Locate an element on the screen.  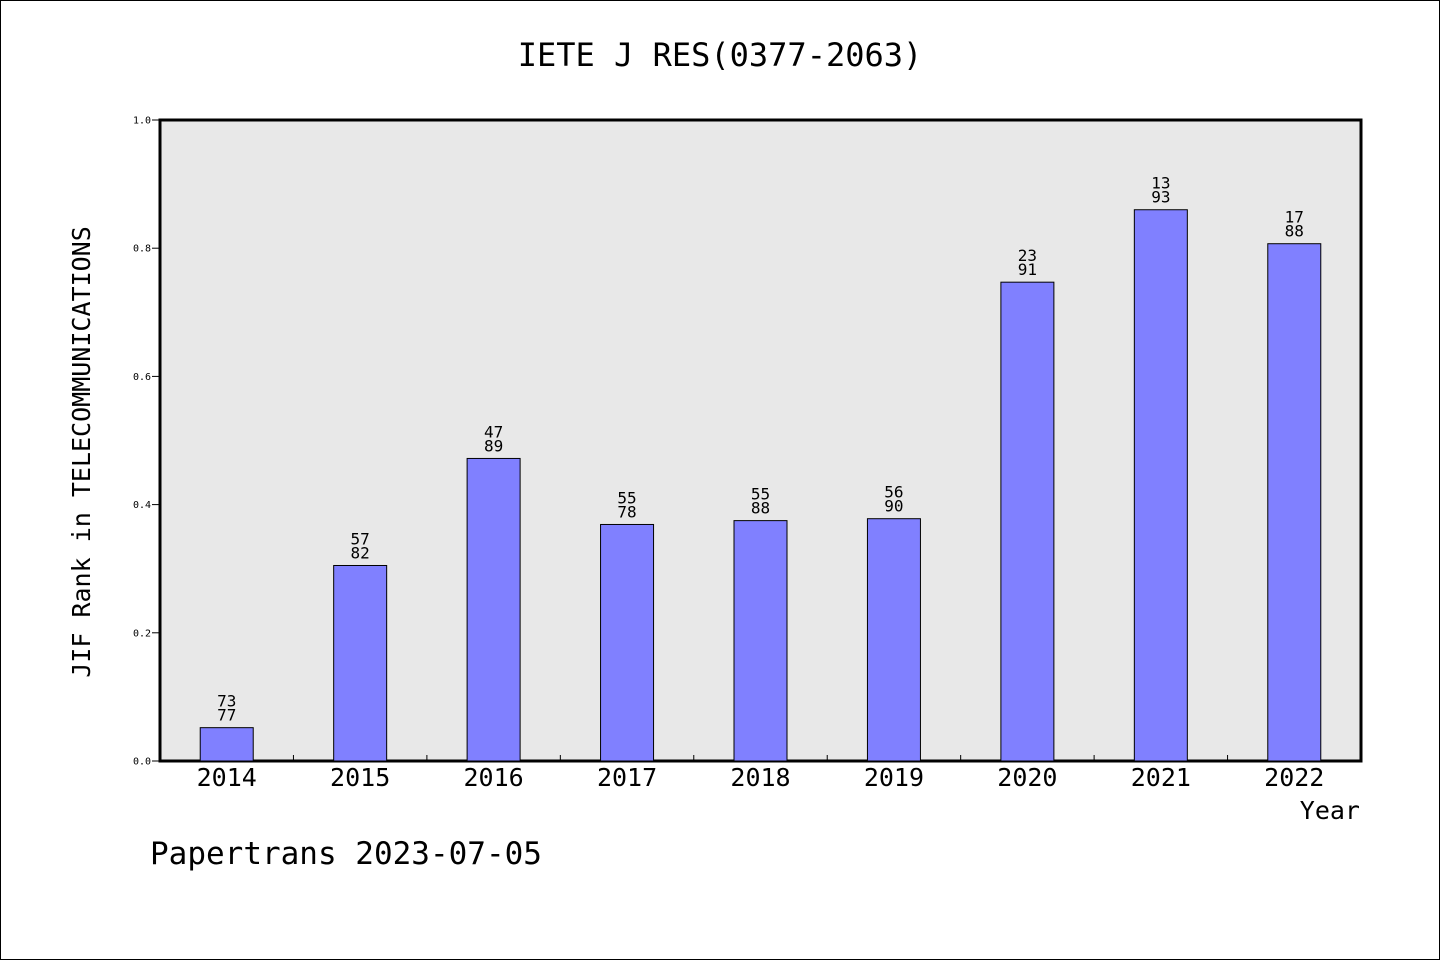
bar-total-label: 91 is located at coordinates (1027, 269).